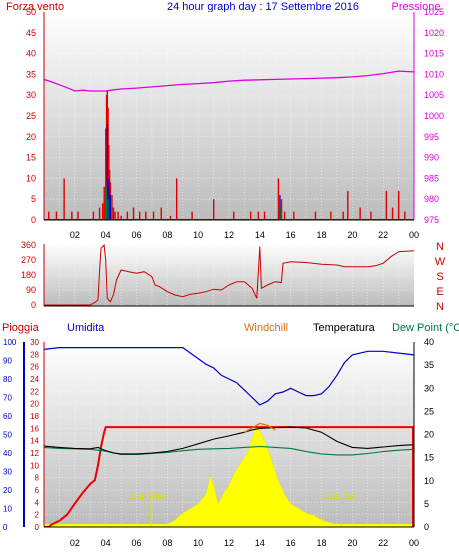 The height and width of the screenshot is (555, 459). Describe the element at coordinates (434, 116) in the screenshot. I see `y-tick-label: 1000` at that location.